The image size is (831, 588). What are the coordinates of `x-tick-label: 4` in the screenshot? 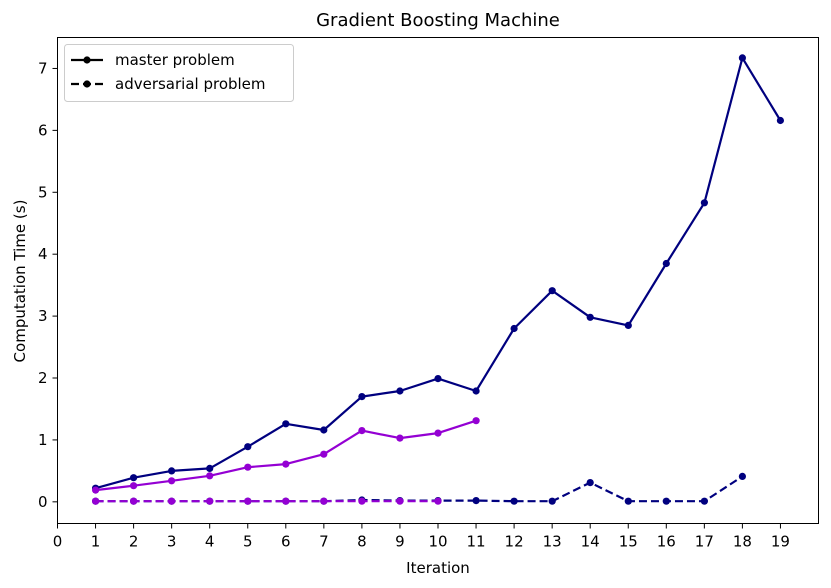 It's located at (210, 542).